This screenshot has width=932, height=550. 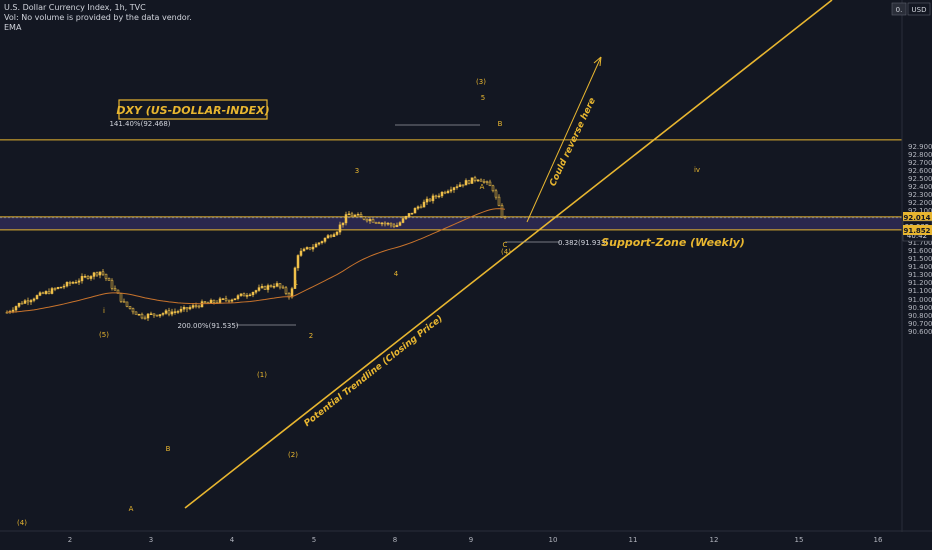 What do you see at coordinates (917, 236) in the screenshot?
I see `countdown-text: 40:42` at bounding box center [917, 236].